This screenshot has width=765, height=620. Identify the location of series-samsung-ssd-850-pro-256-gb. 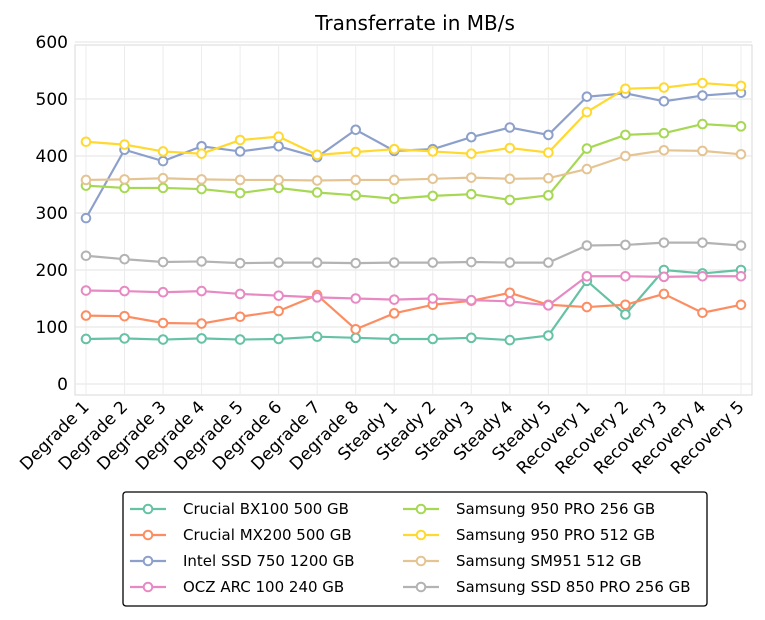
(413, 253).